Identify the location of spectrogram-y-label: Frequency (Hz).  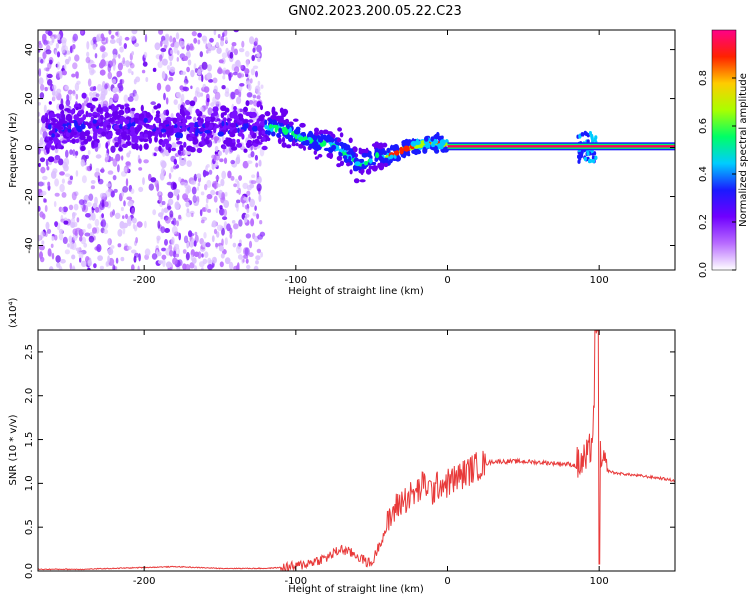
(13, 150).